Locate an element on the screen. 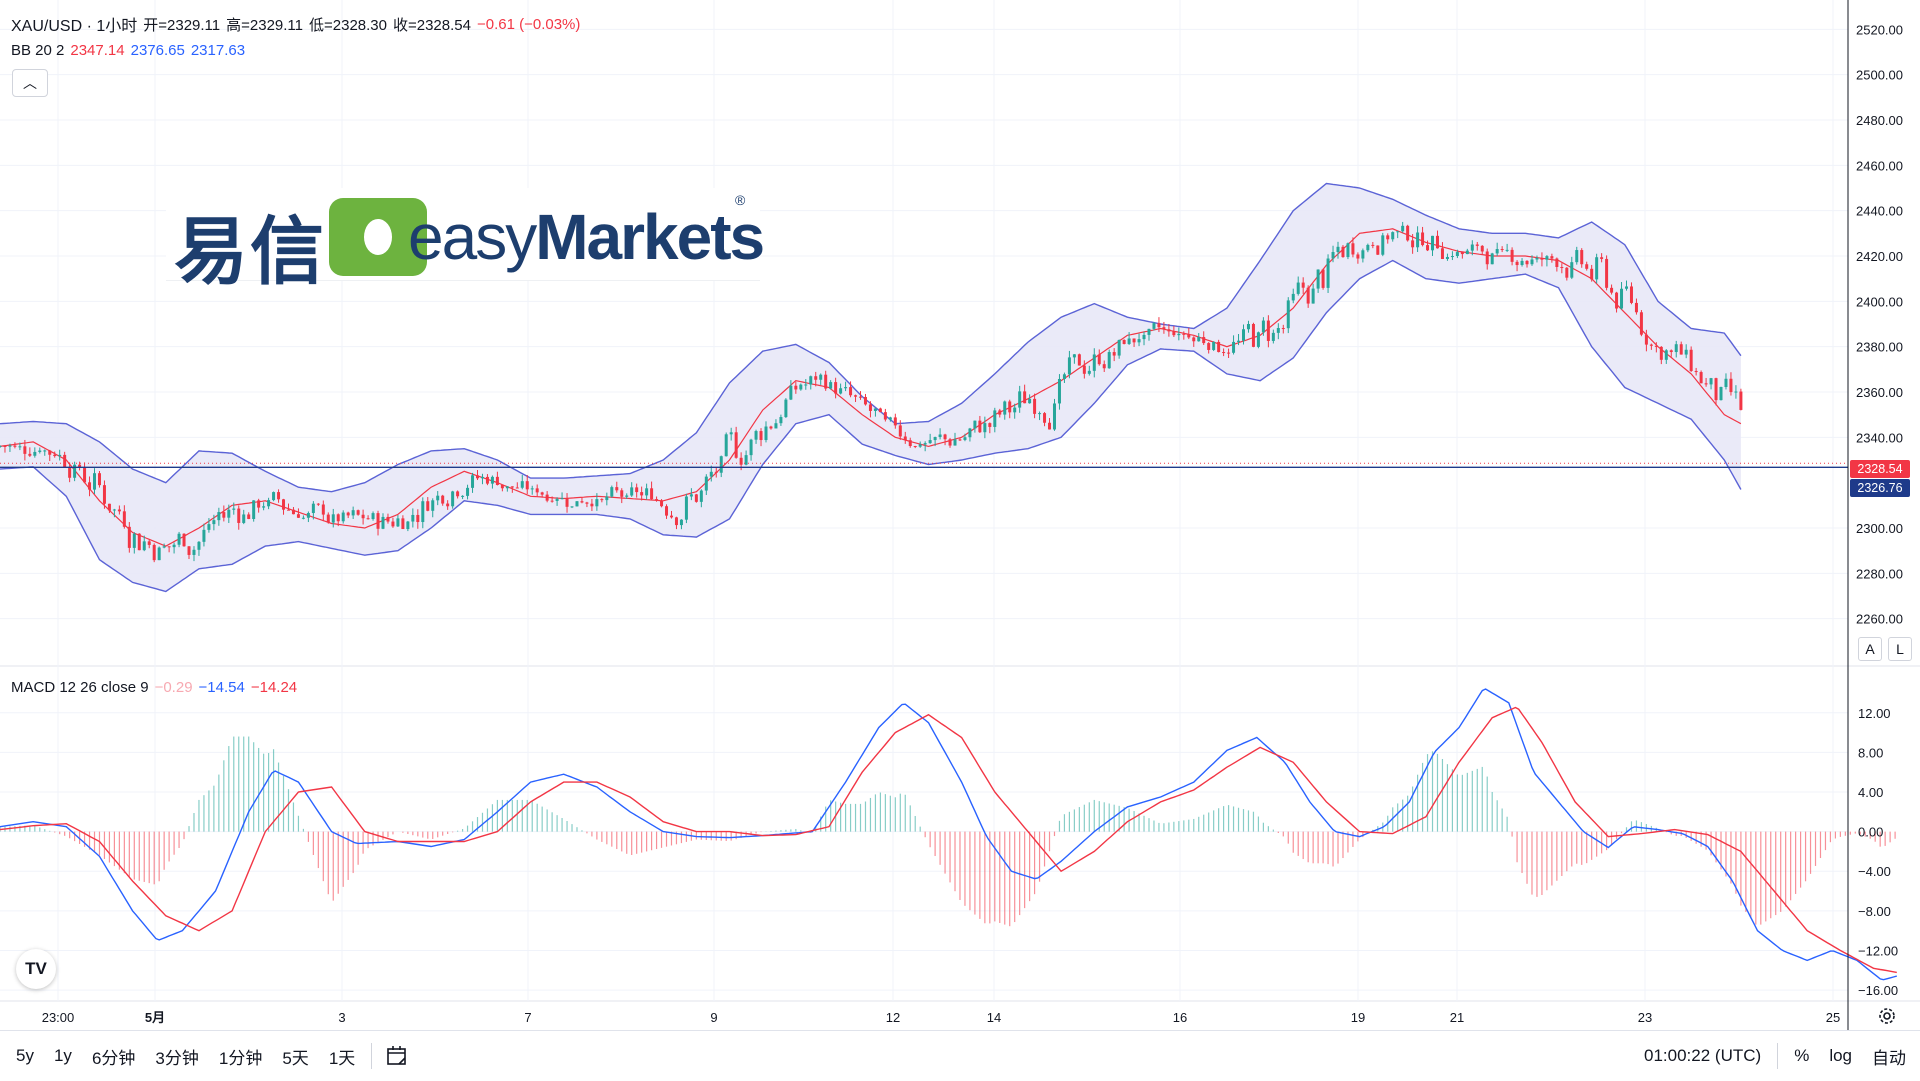 This screenshot has width=1920, height=1081. symbol-title: XAU/USD · 1小时 is located at coordinates (74, 26).